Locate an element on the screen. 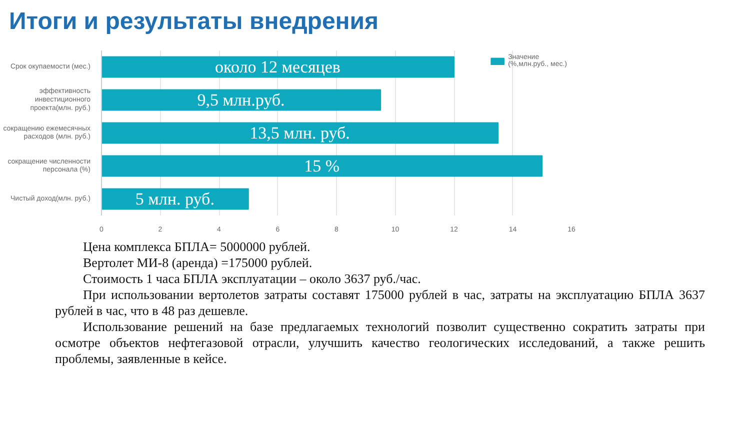 Image resolution: width=750 pixels, height=421 pixels. data-label: 9,5 млн.руб. is located at coordinates (241, 100).